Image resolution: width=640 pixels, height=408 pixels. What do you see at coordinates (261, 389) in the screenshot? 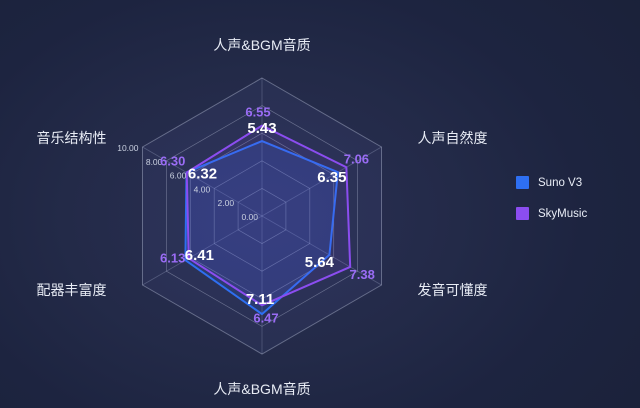
I see `category-label-3: 人声&BGM音质` at bounding box center [261, 389].